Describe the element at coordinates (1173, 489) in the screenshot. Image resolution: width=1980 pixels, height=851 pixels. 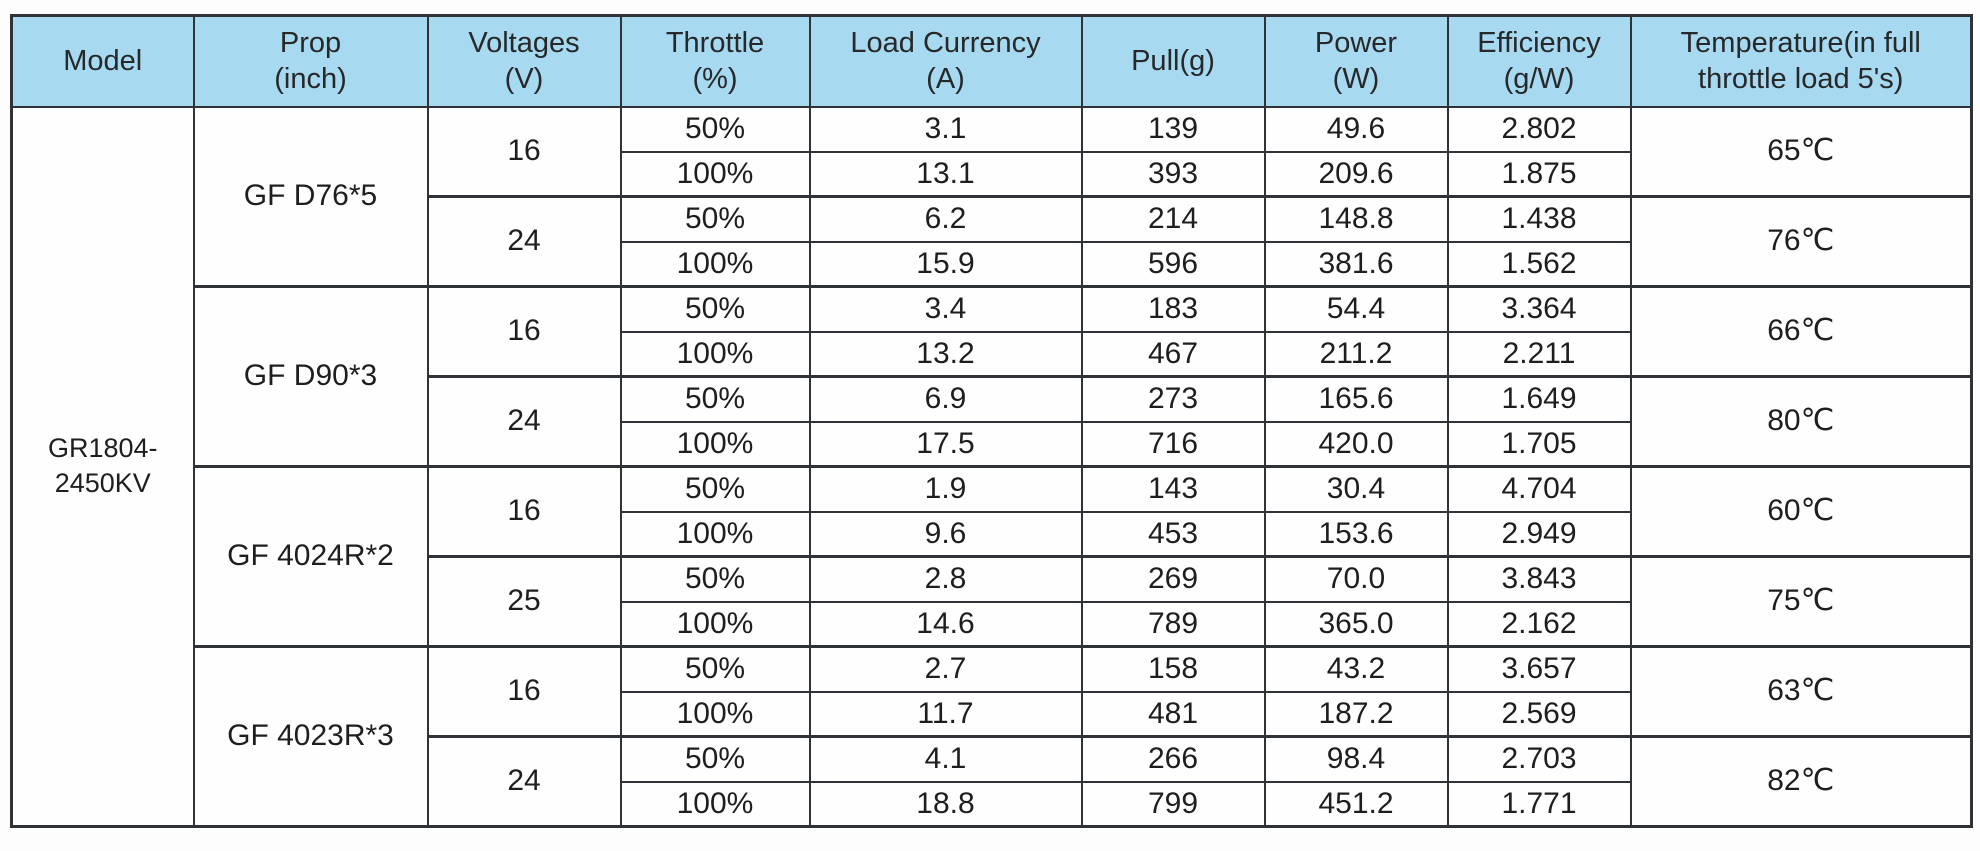
I see `pull-cell: 143` at that location.